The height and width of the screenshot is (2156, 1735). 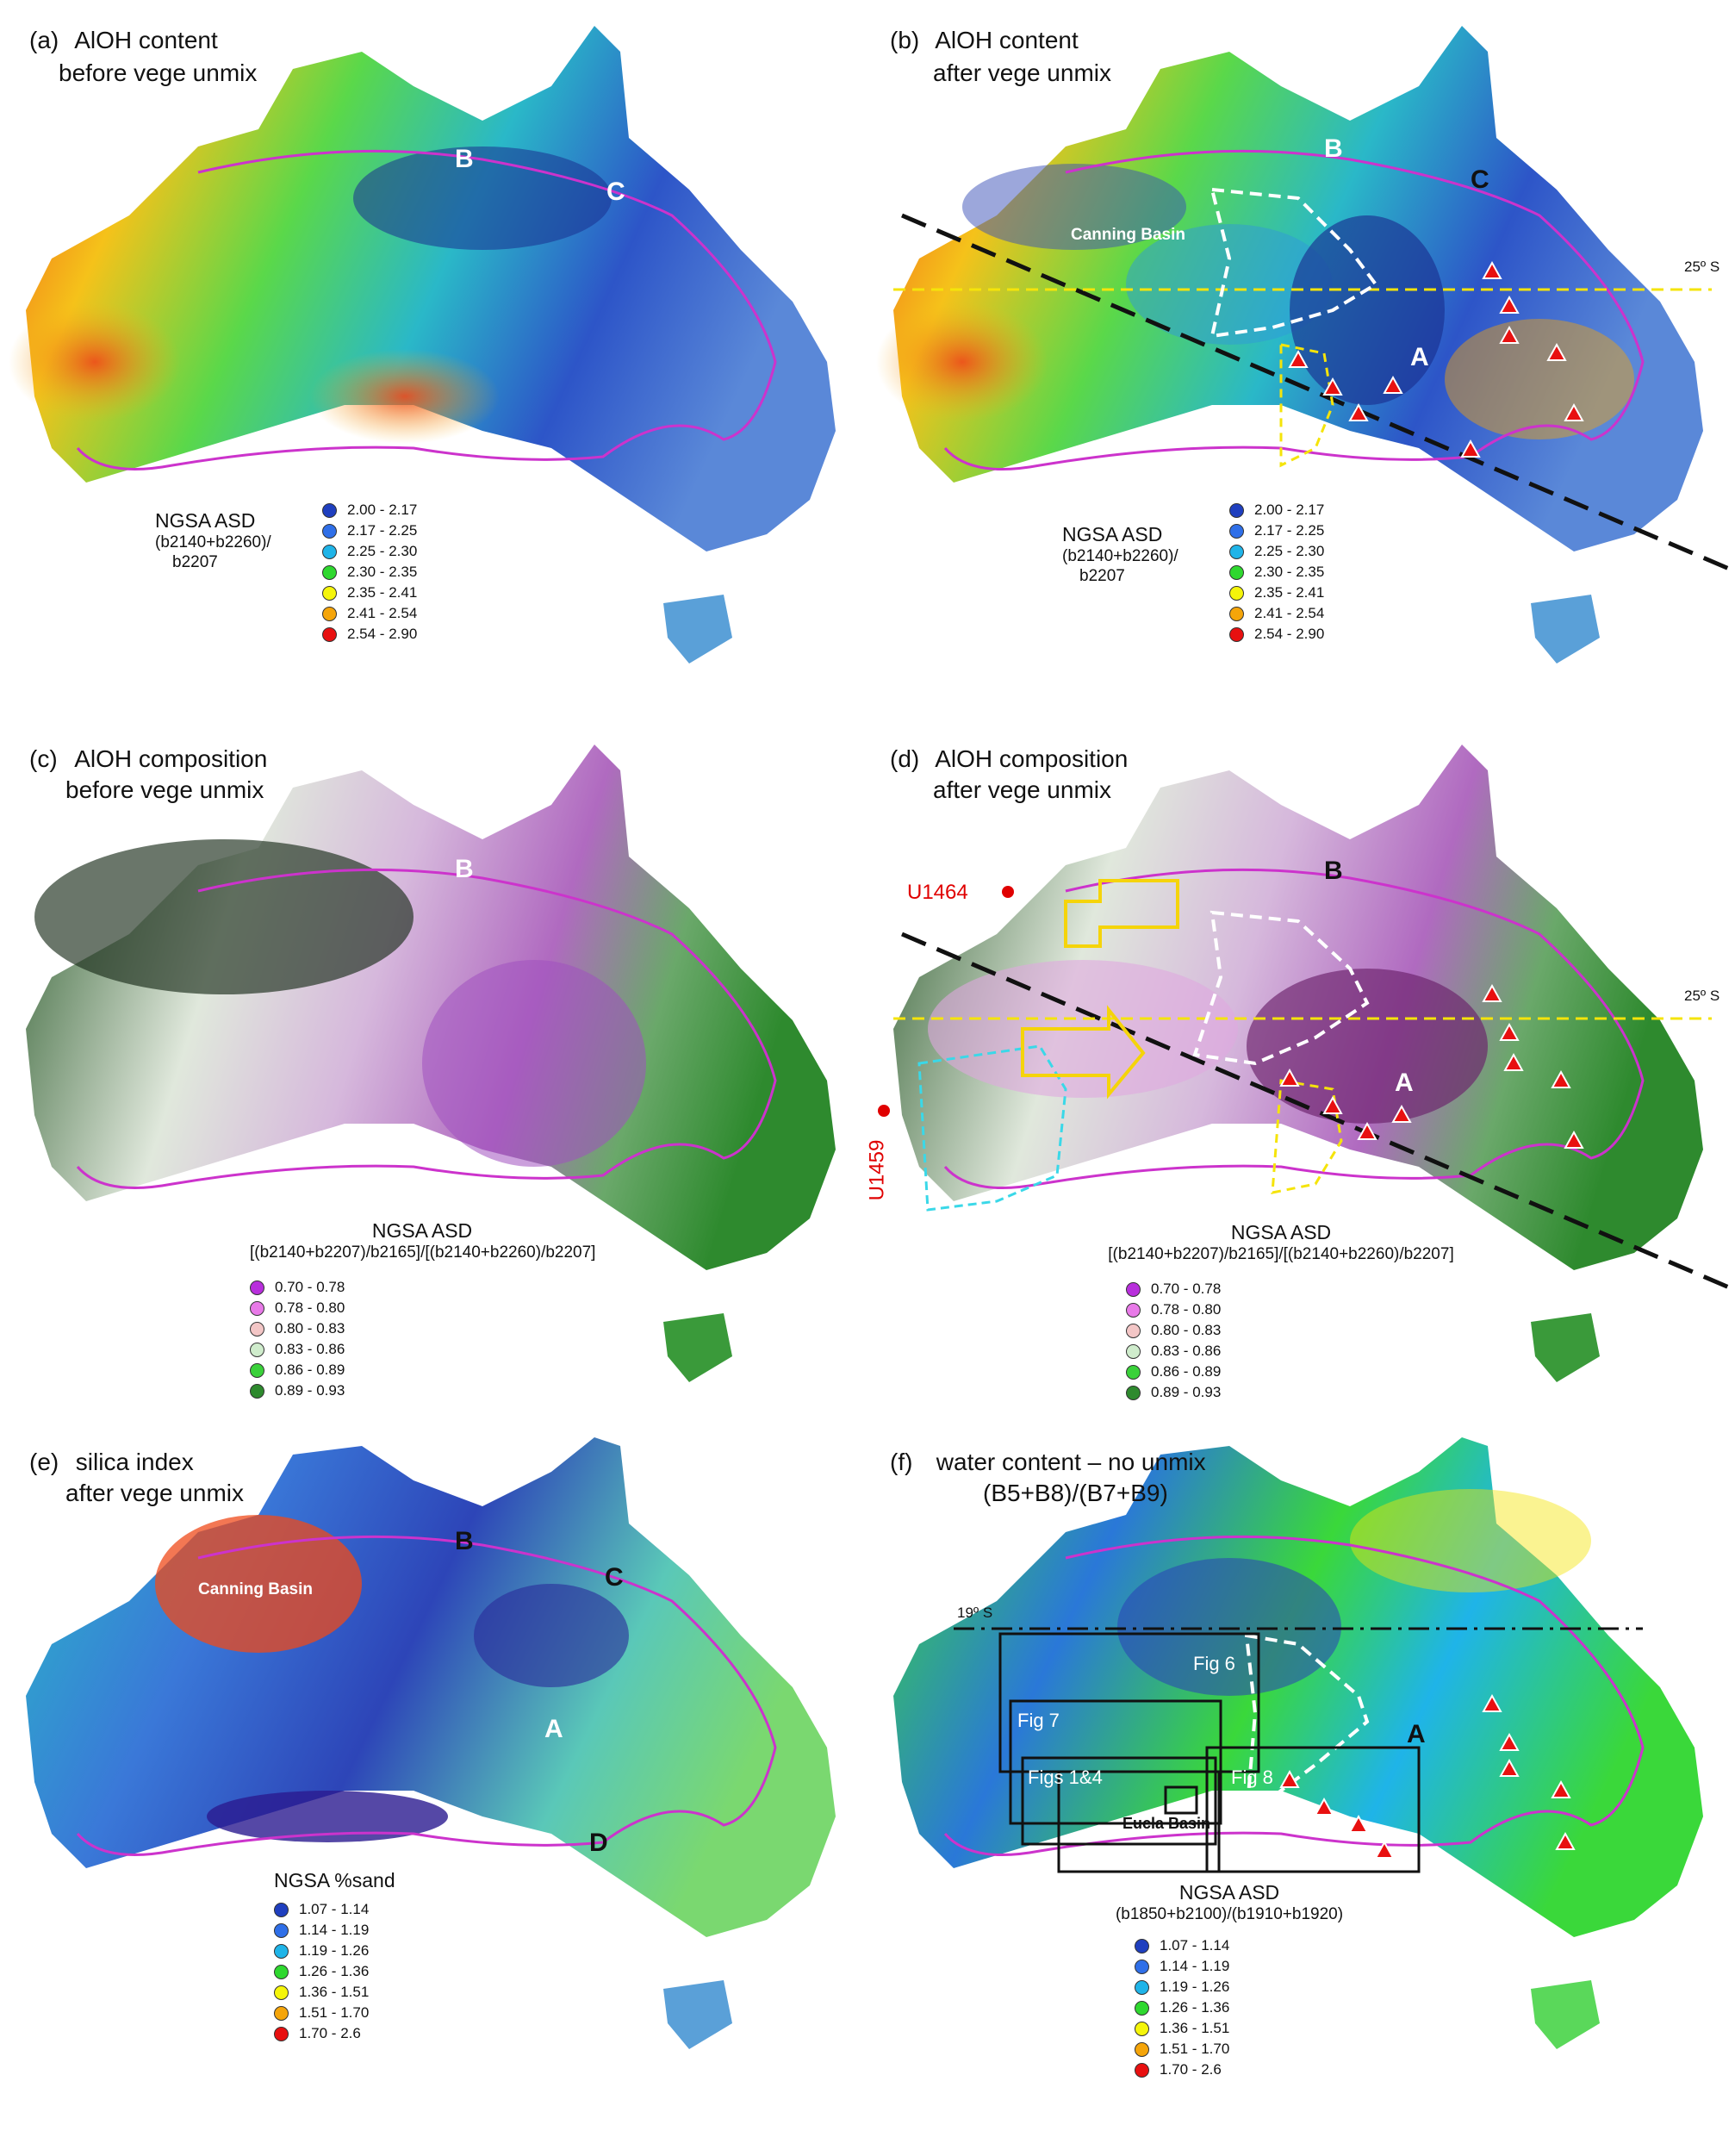 What do you see at coordinates (195, 562) in the screenshot?
I see `legend-sub2: b2207` at bounding box center [195, 562].